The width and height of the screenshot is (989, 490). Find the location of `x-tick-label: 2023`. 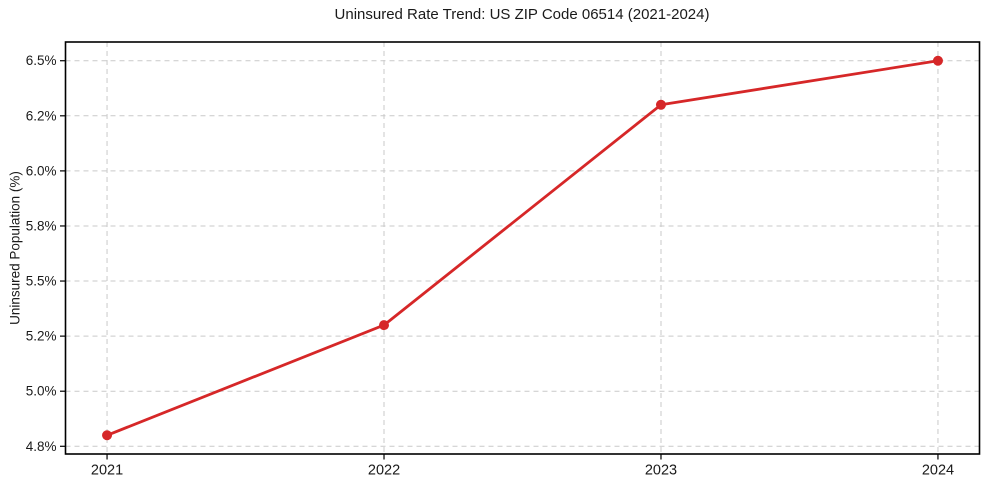

x-tick-label: 2023 is located at coordinates (661, 471).